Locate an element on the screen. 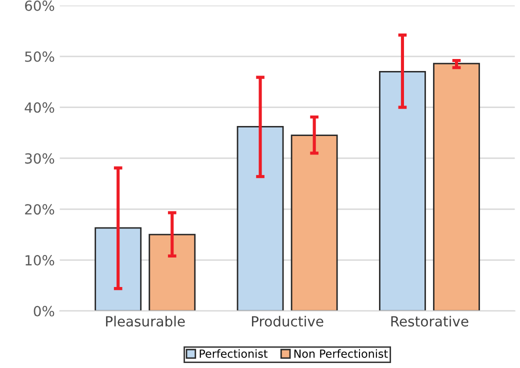 The image size is (520, 368). y-tick-label: 10% is located at coordinates (40, 260).